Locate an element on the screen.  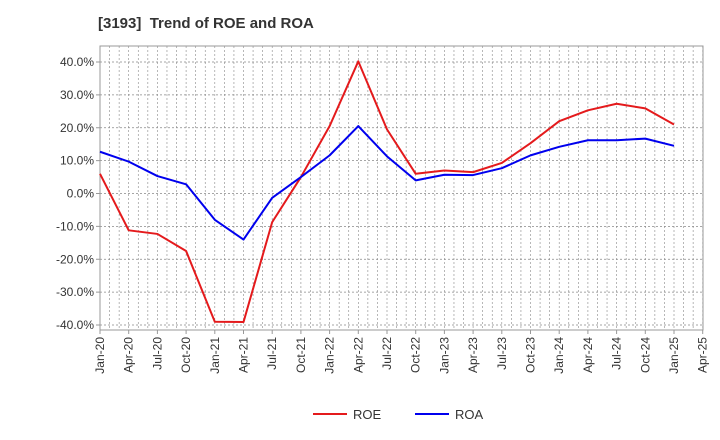
x-tick-label: Apr-25 is located at coordinates (703, 355).